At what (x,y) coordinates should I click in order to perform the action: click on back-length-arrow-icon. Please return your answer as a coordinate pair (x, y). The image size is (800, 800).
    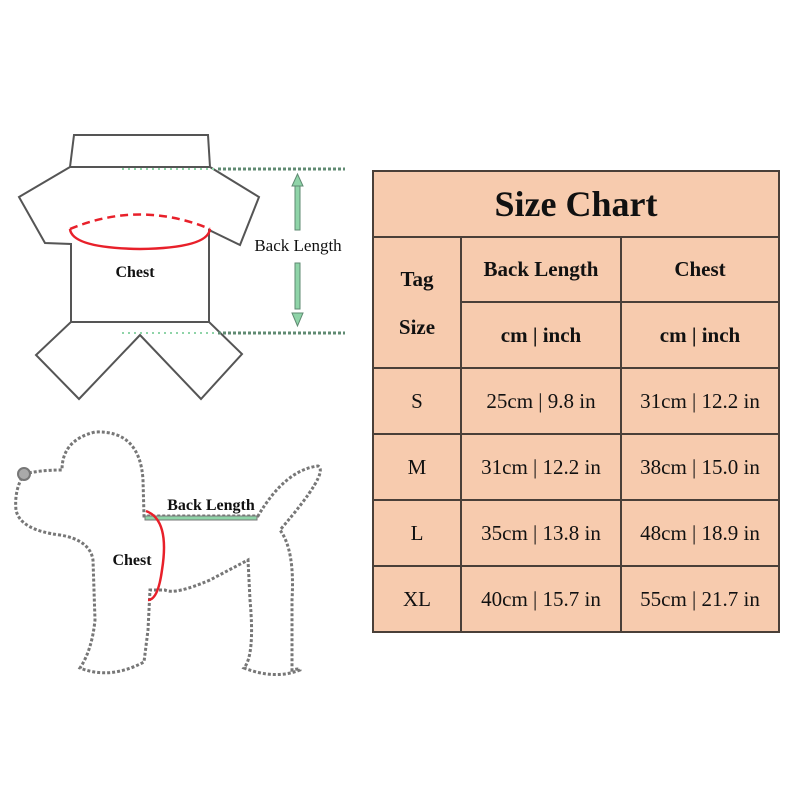
    Looking at the image, I should click on (297, 250).